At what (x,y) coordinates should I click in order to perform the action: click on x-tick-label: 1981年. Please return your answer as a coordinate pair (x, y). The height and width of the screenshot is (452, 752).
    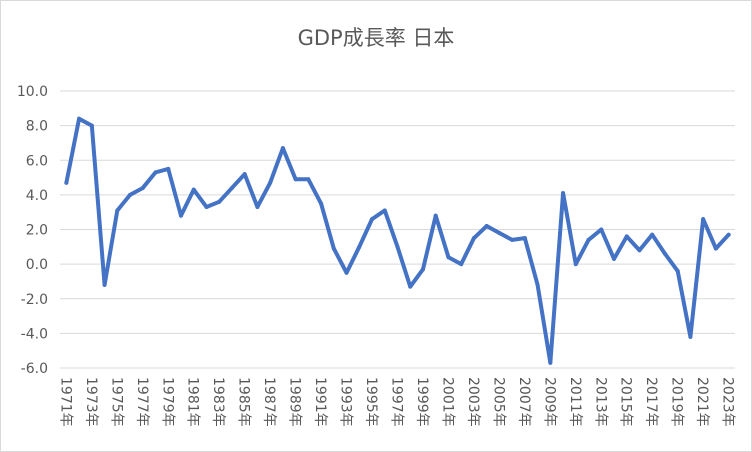
    Looking at the image, I should click on (193, 402).